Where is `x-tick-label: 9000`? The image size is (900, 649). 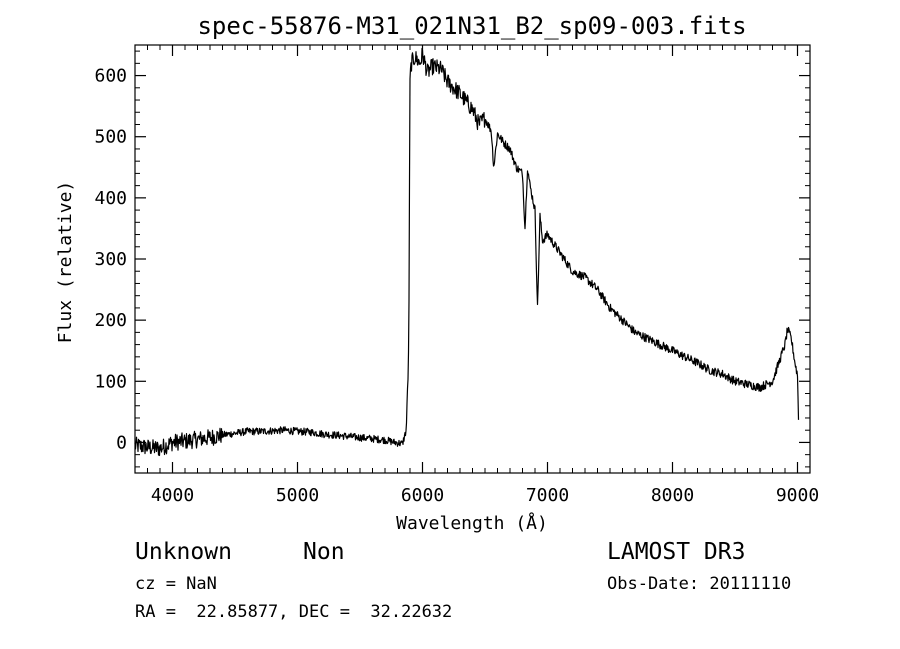 x-tick-label: 9000 is located at coordinates (797, 495).